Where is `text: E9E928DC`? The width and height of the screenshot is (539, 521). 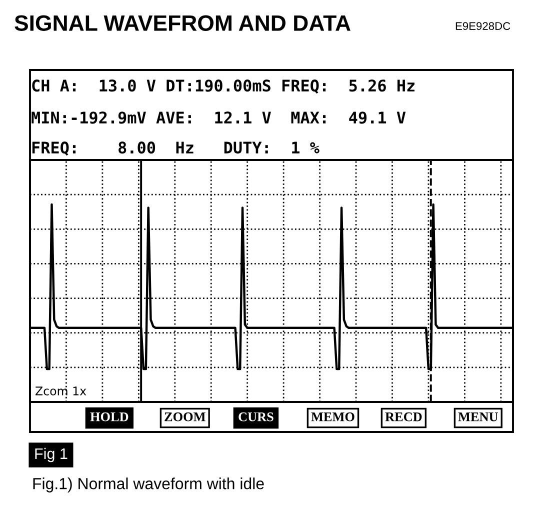 text: E9E928DC is located at coordinates (483, 26).